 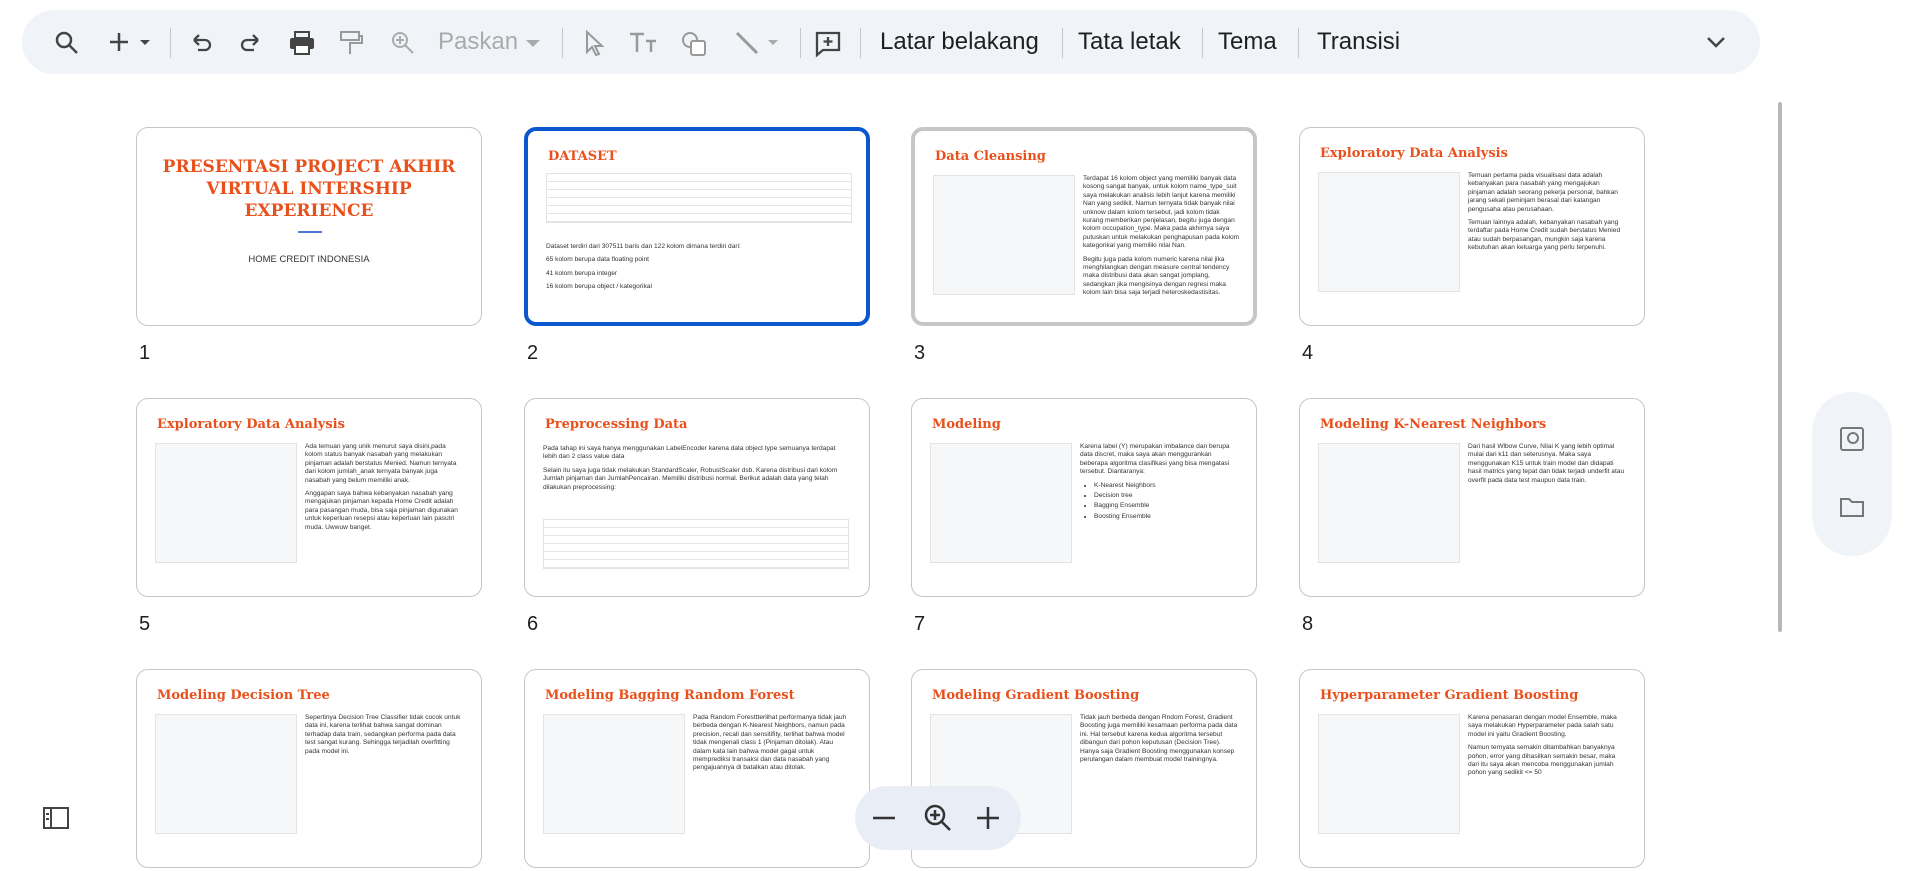 What do you see at coordinates (533, 44) in the screenshot?
I see `dropdown-arrow` at bounding box center [533, 44].